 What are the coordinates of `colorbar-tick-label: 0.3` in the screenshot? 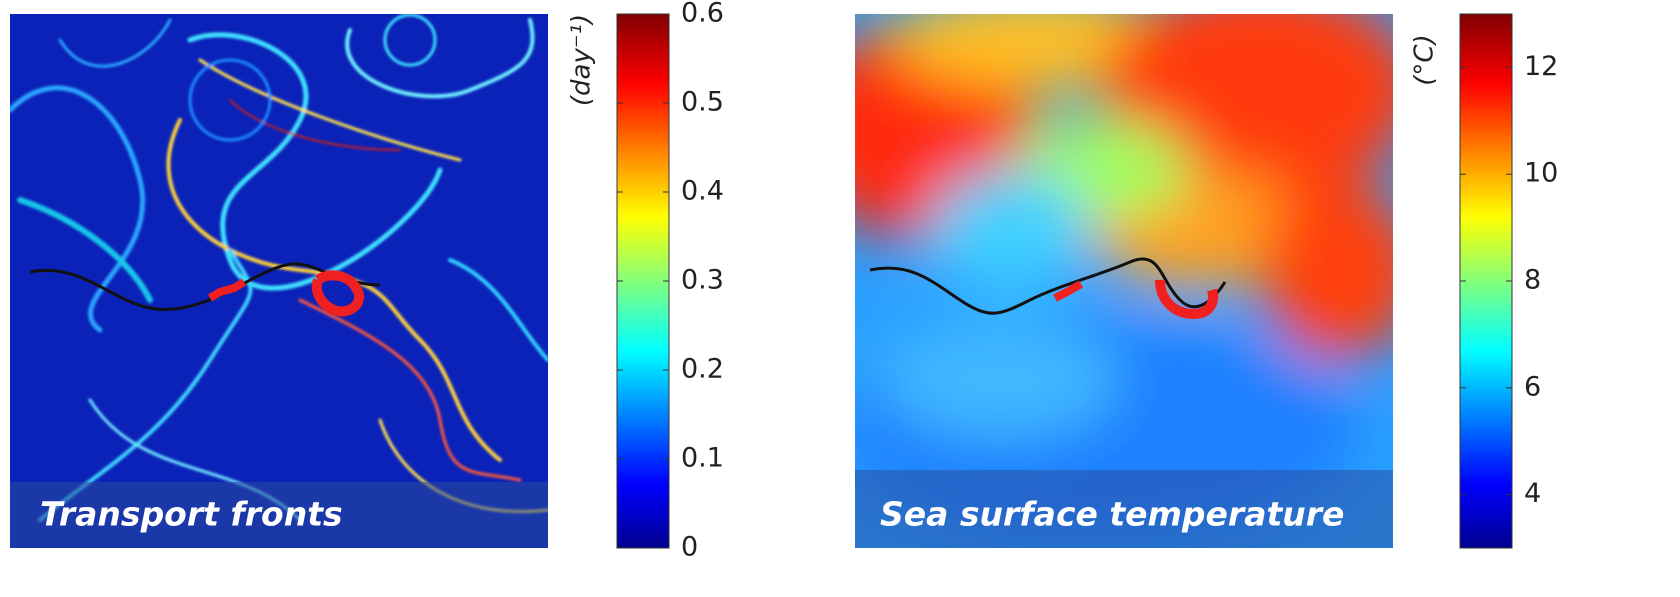 It's located at (702, 280).